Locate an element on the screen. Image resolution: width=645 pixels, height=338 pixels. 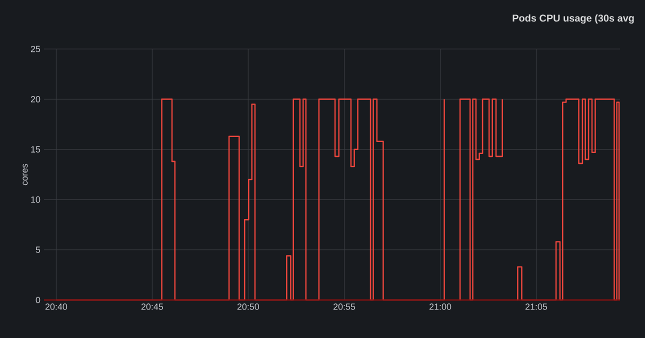
y-tick-label: 15 is located at coordinates (35, 149).